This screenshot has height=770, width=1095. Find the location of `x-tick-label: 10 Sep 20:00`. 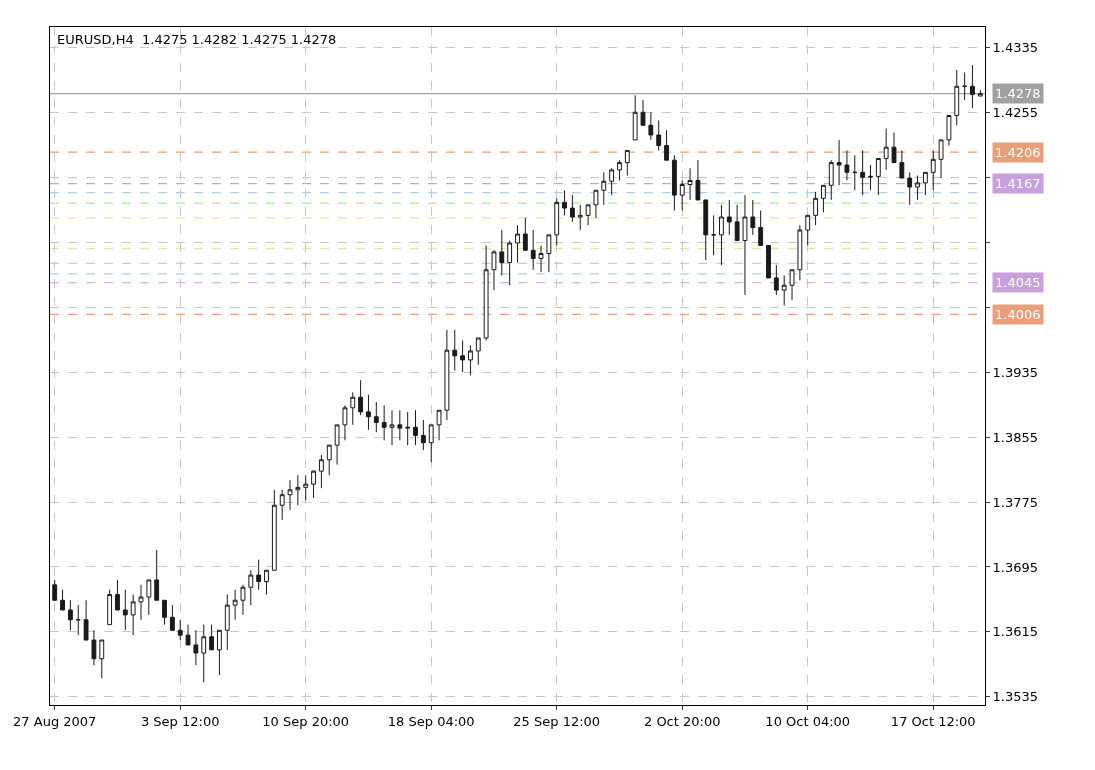

x-tick-label: 10 Sep 20:00 is located at coordinates (306, 721).